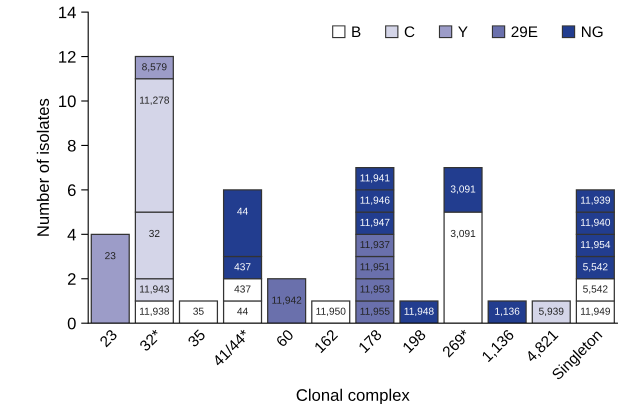 This screenshot has height=404, width=630. Describe the element at coordinates (375, 312) in the screenshot. I see `annotation: 11,955` at that location.